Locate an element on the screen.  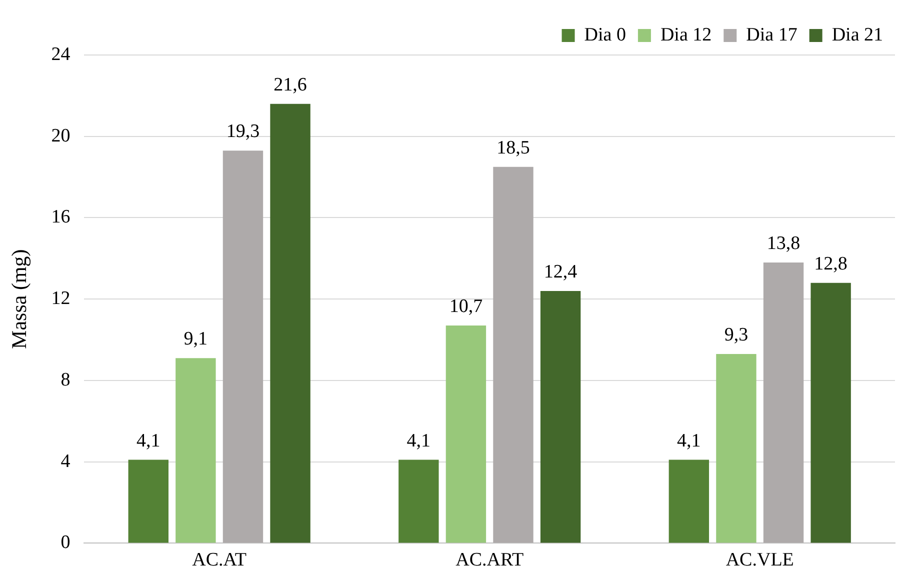
data-label: 19,3 is located at coordinates (243, 131).